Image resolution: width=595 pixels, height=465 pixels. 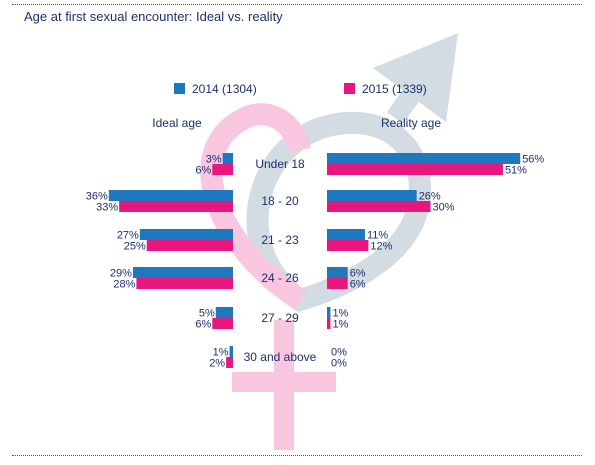 What do you see at coordinates (255, 206) in the screenshot?
I see `female-ring` at bounding box center [255, 206].